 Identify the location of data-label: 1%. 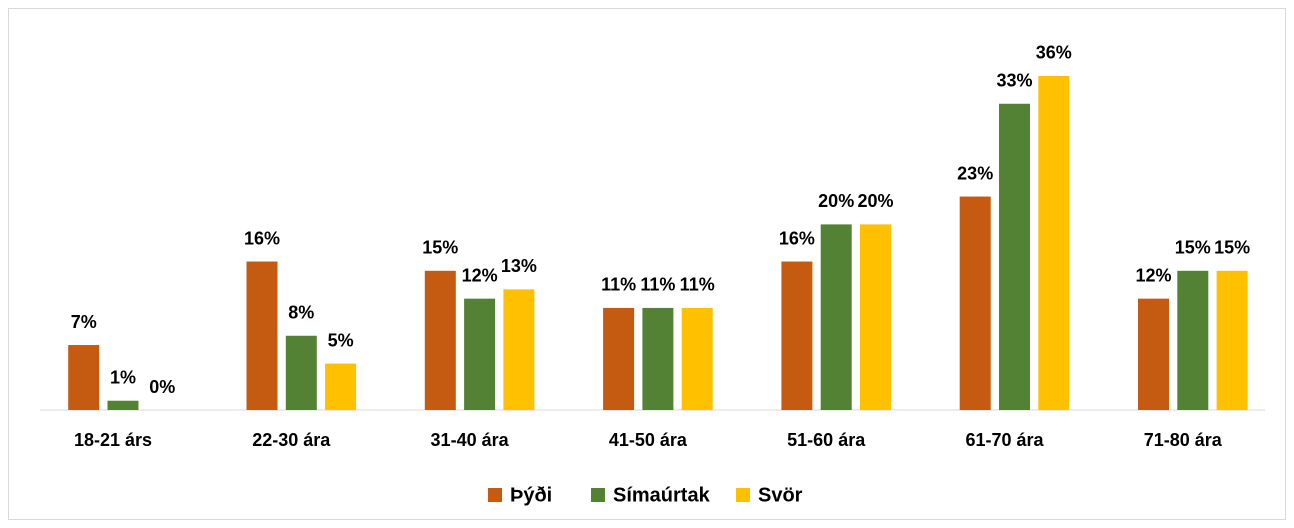
(123, 377).